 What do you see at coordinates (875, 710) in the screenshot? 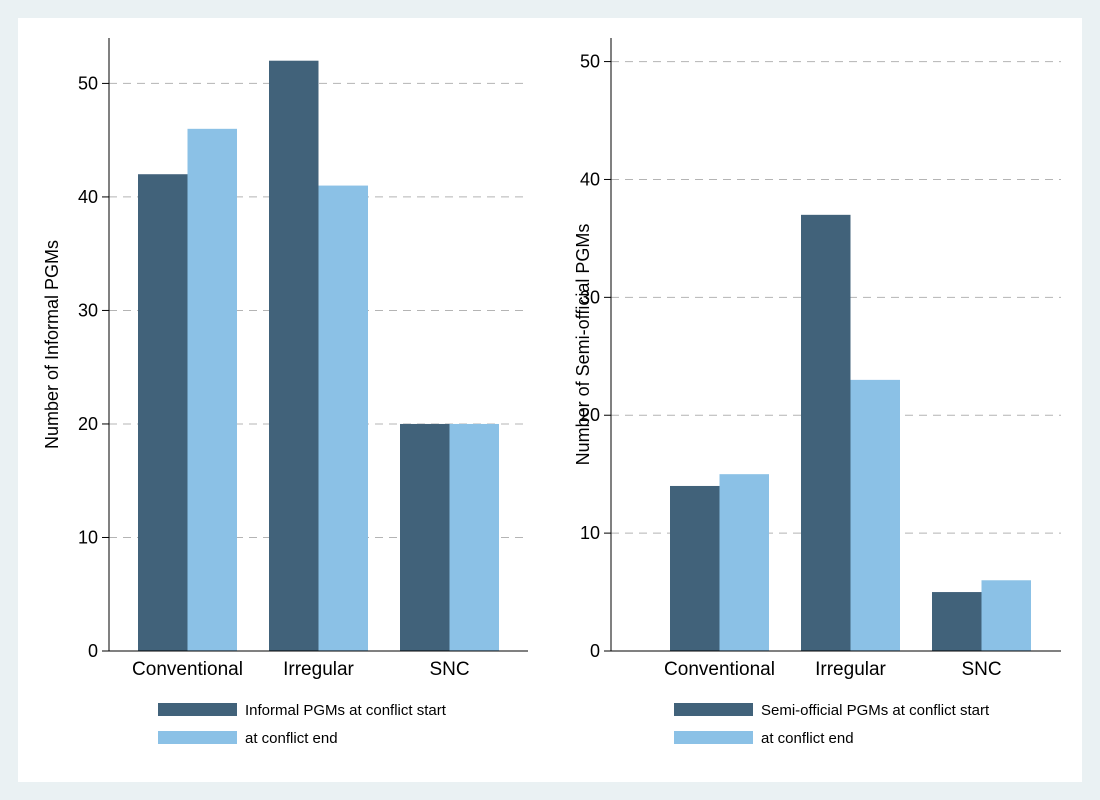
I see `legend-label-start: Semi-official PGMs at conflict start` at bounding box center [875, 710].